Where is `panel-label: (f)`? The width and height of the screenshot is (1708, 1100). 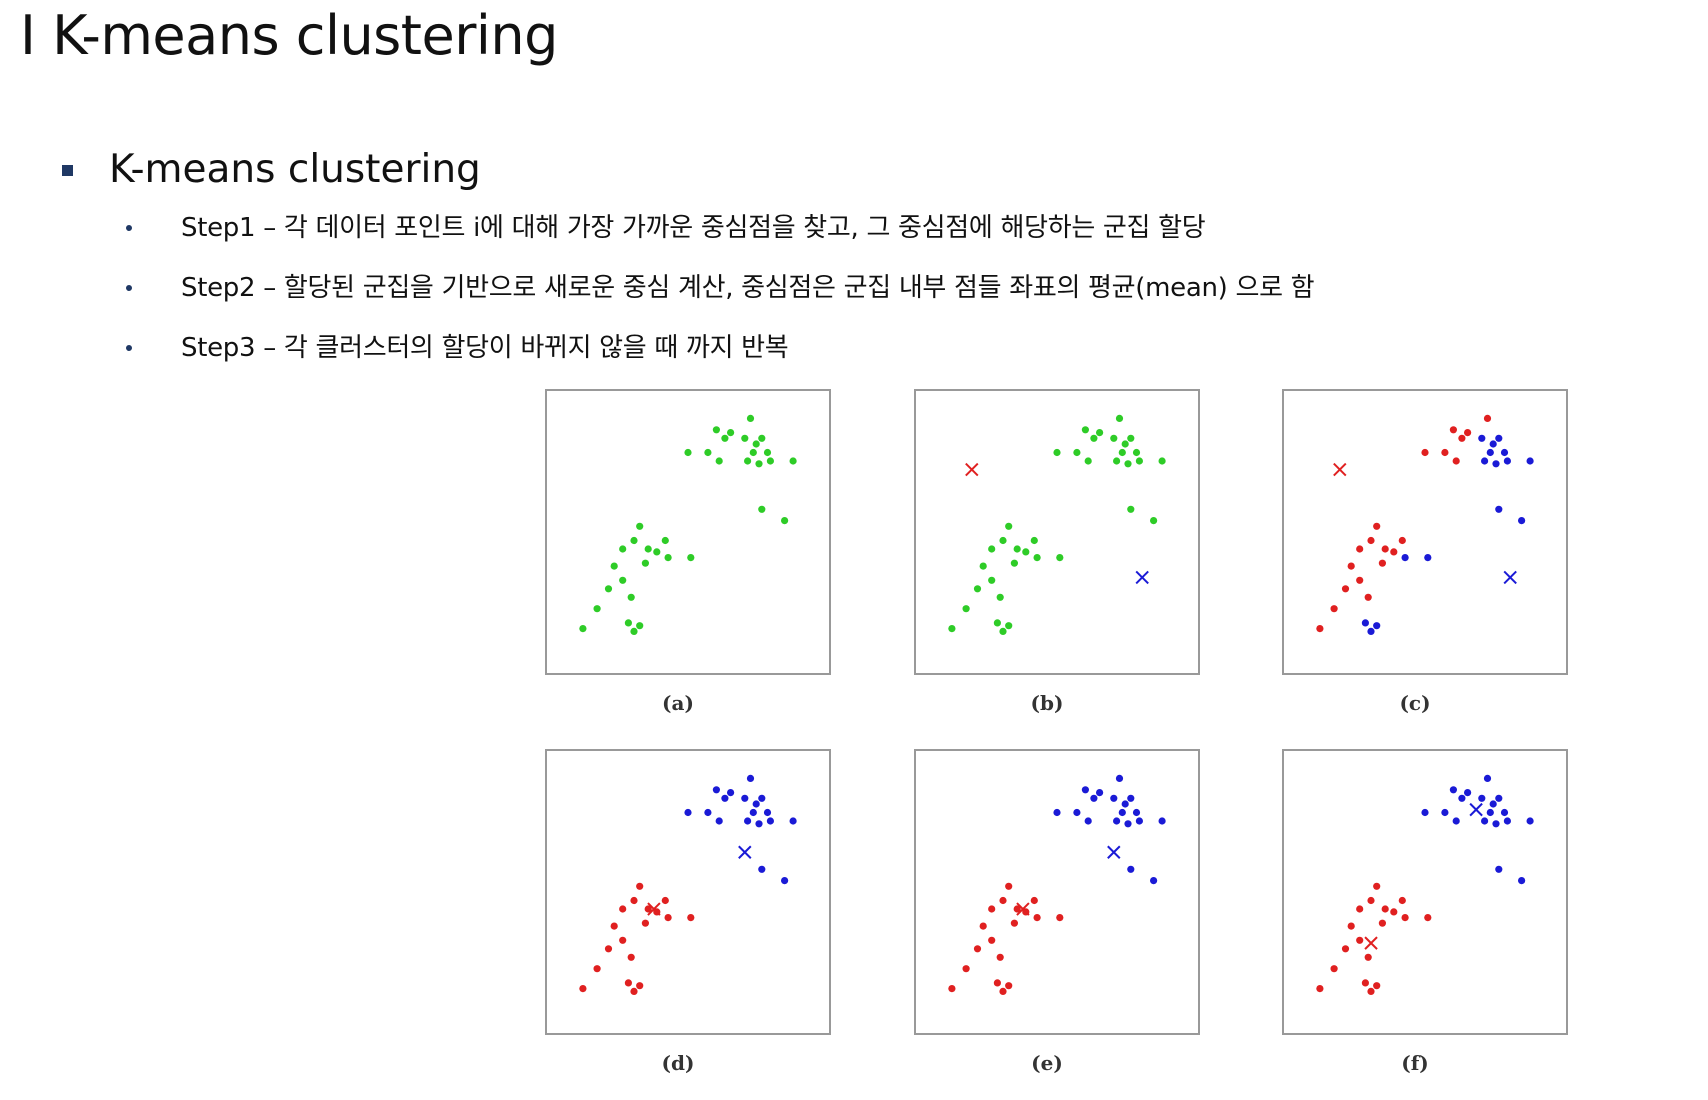
panel-label: (f) is located at coordinates (1415, 1063).